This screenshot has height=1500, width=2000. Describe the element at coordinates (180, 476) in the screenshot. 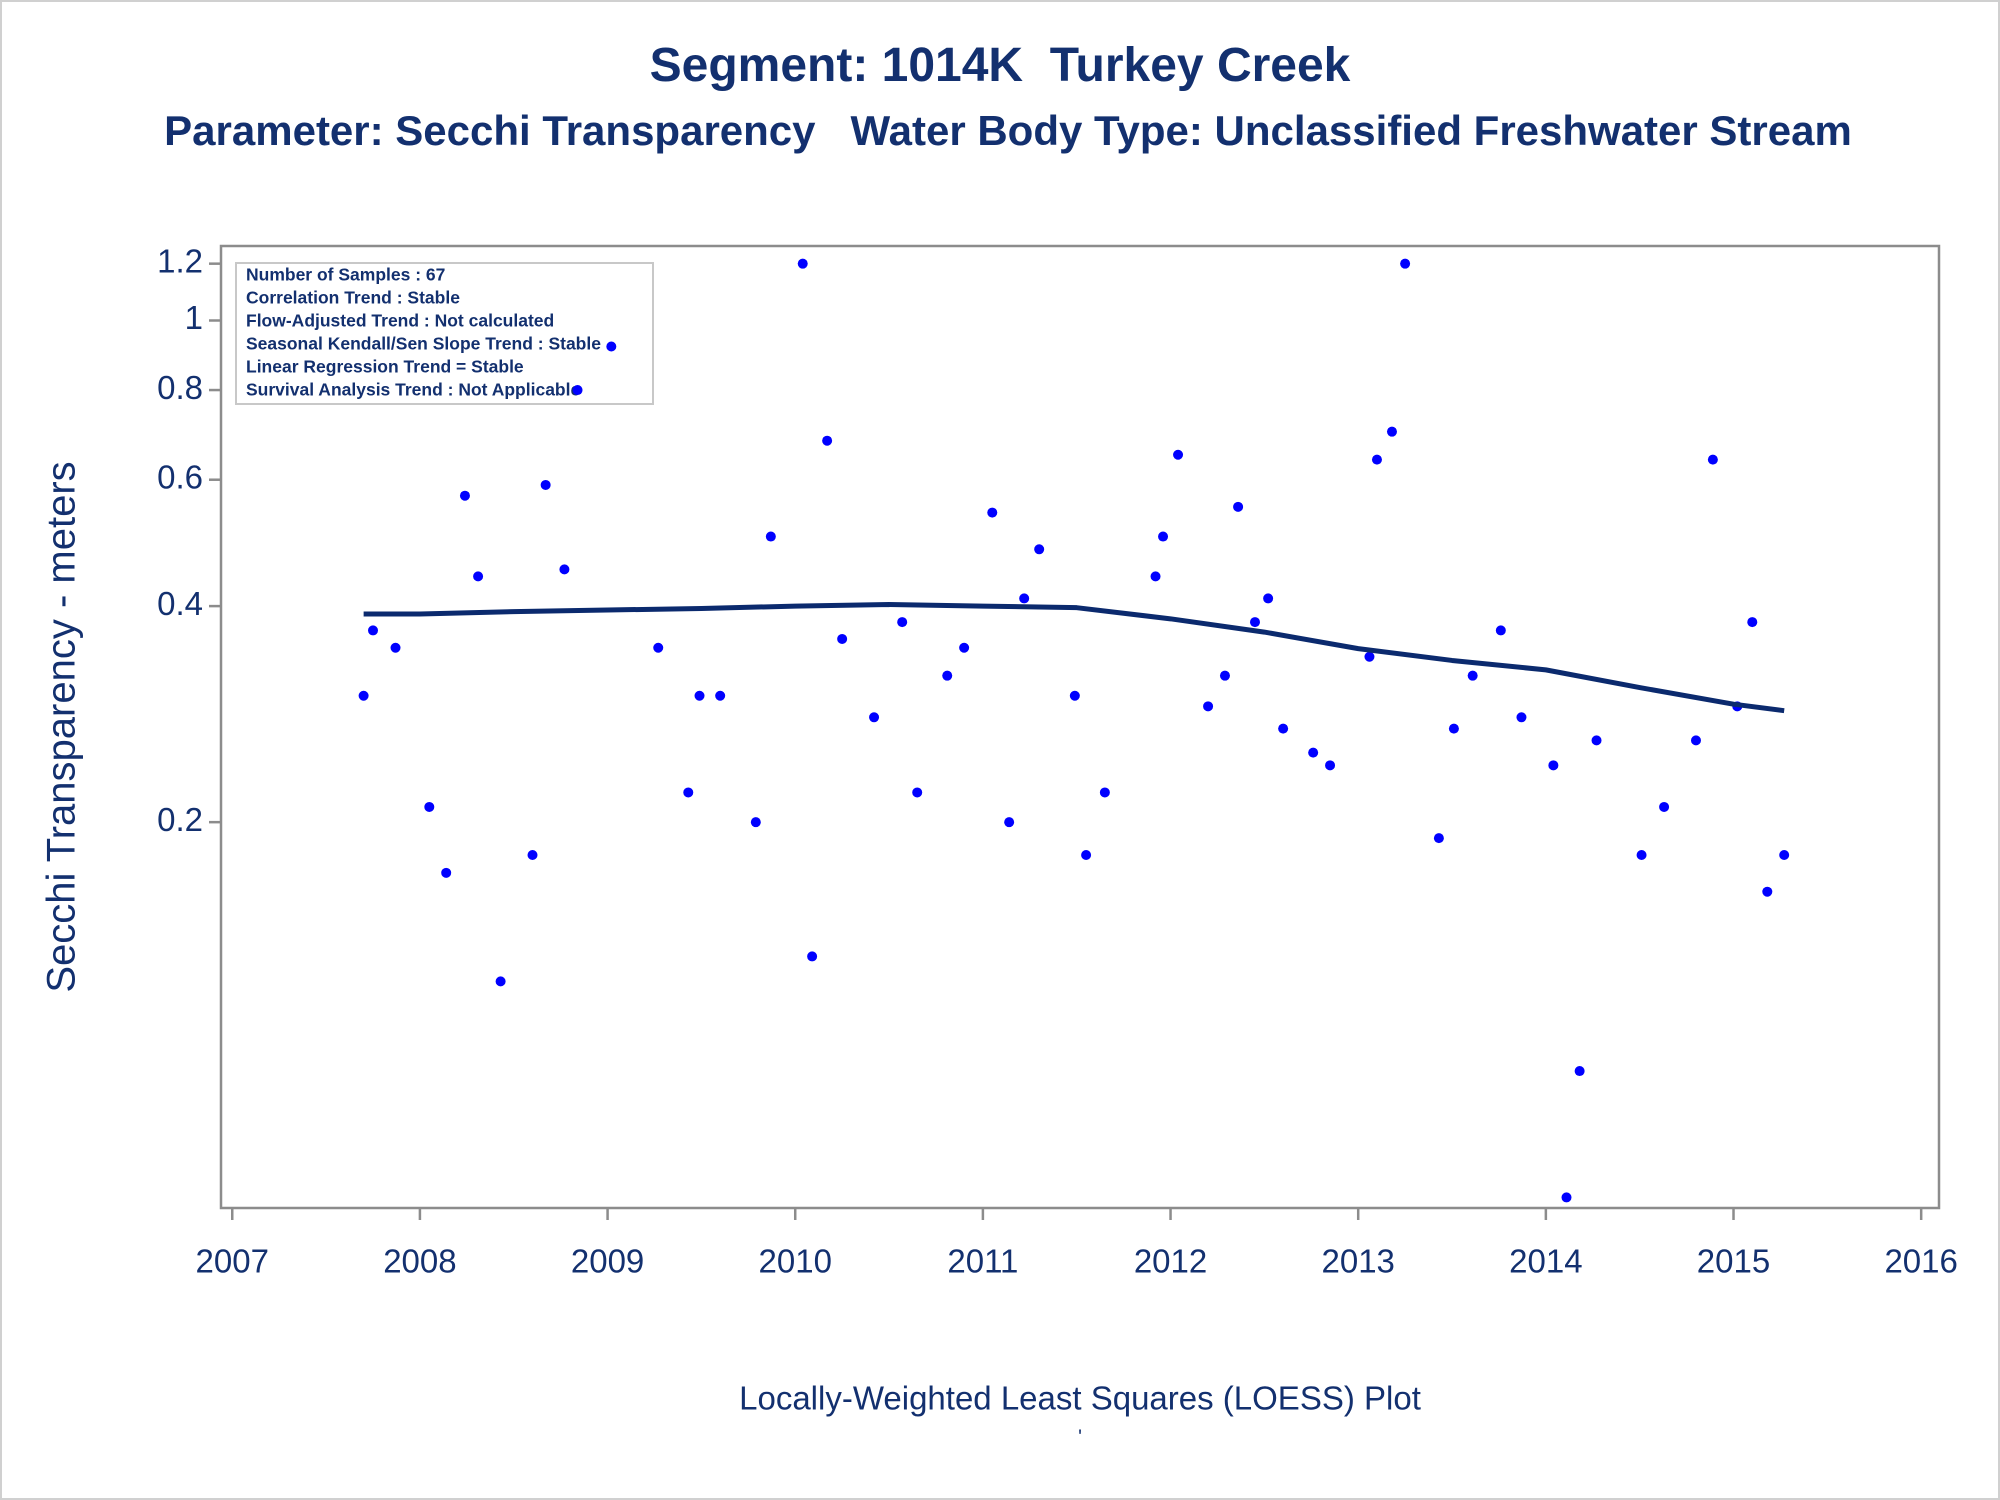

I see `y-tick-label: 0.6` at that location.